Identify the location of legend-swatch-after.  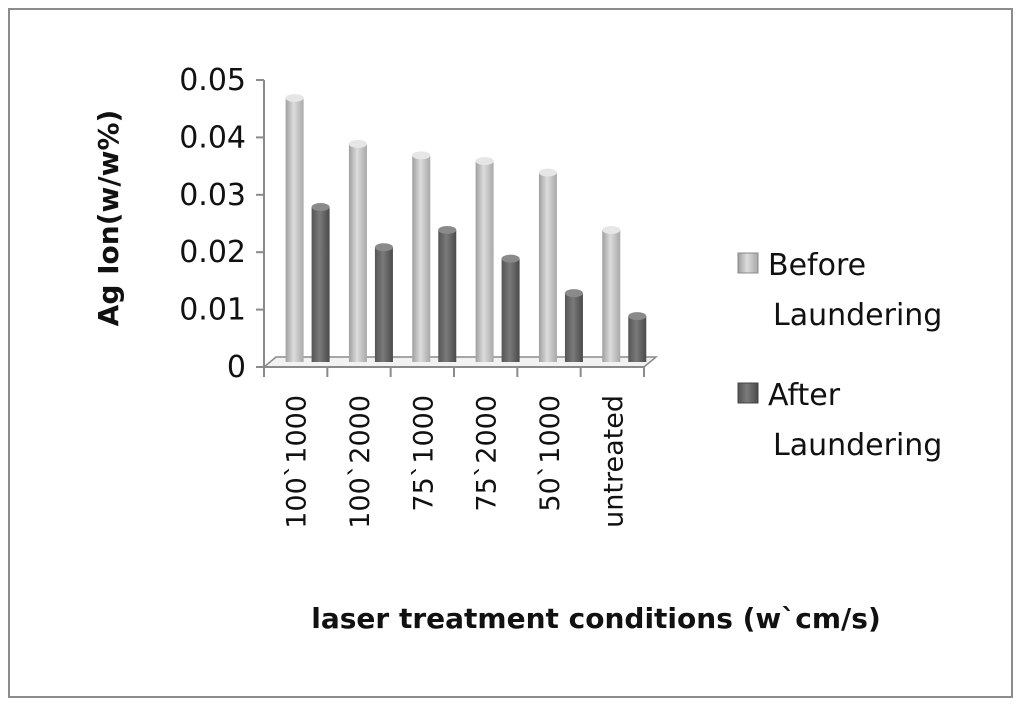
(748, 393).